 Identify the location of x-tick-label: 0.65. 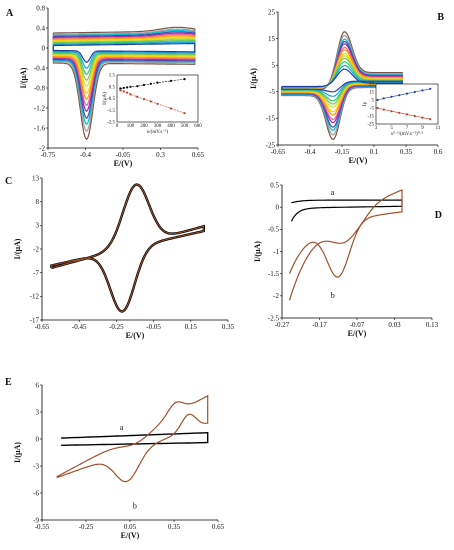
(198, 155).